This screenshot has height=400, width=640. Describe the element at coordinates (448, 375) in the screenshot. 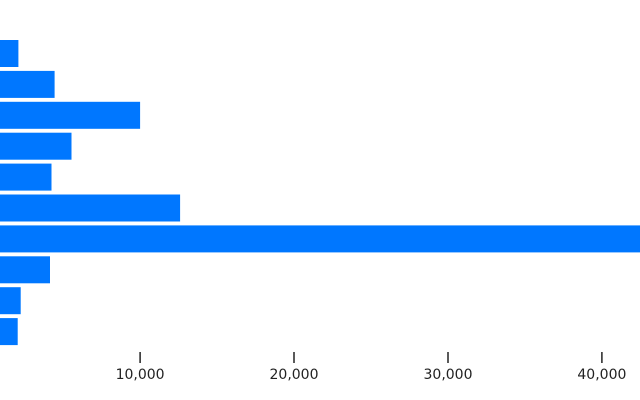

I see `x-tick-label: 30,000` at that location.